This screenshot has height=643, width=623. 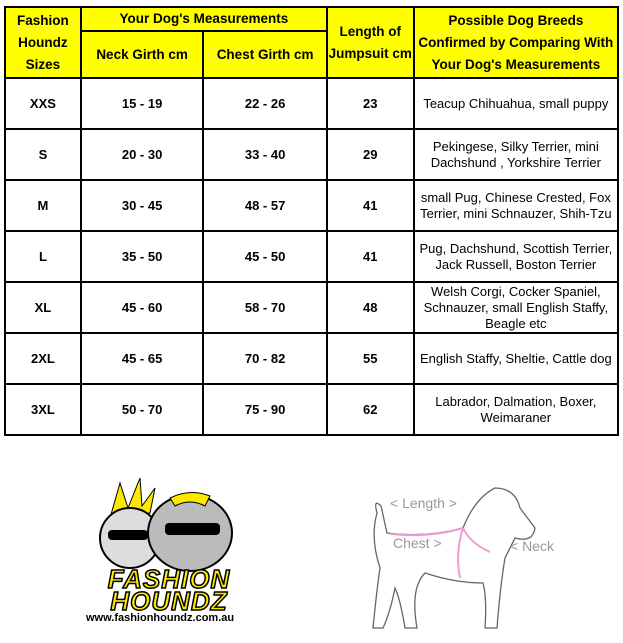 I want to click on cell-chest: 33 - 40, so click(x=265, y=154).